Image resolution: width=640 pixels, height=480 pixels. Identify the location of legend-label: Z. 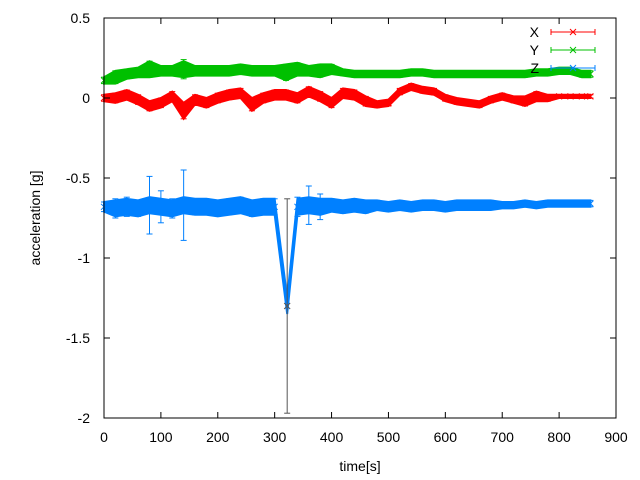
(534, 68).